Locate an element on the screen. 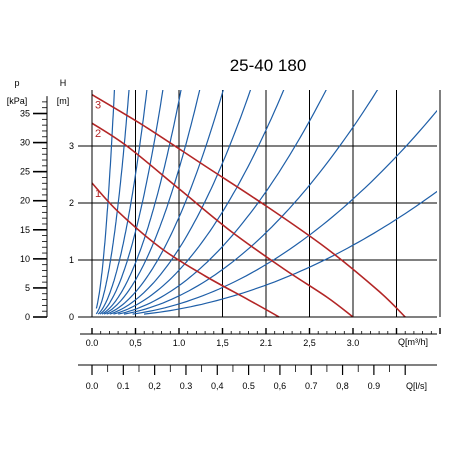 The image size is (450, 450). flow-ls-tick-label: 0,6 is located at coordinates (280, 386).